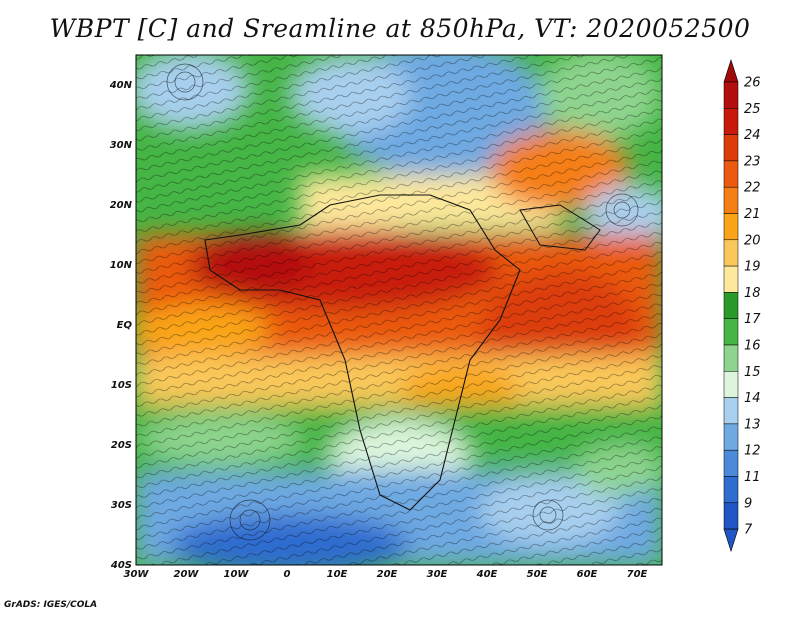 The width and height of the screenshot is (800, 618). I want to click on lon-label: 20E, so click(387, 574).